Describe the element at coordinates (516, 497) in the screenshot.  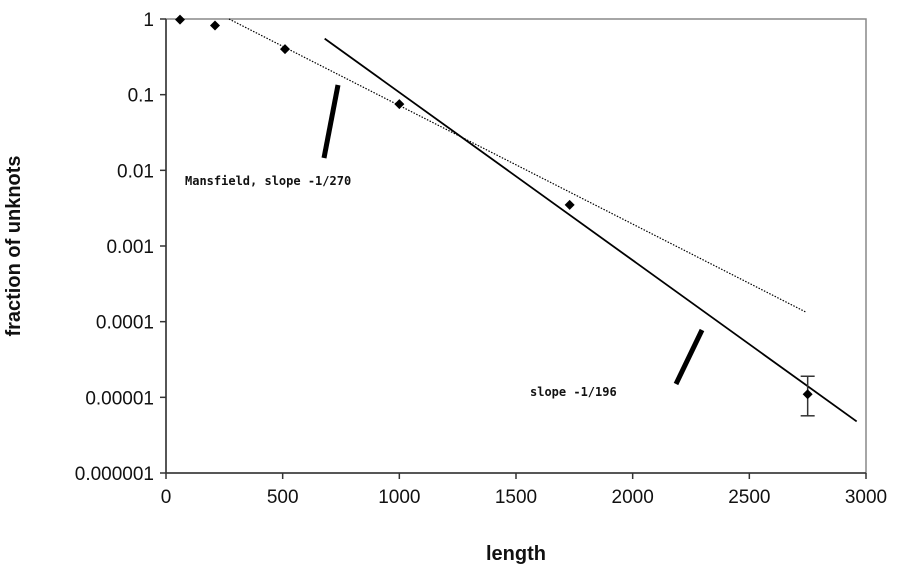
I see `x-tick-label: 1500` at that location.